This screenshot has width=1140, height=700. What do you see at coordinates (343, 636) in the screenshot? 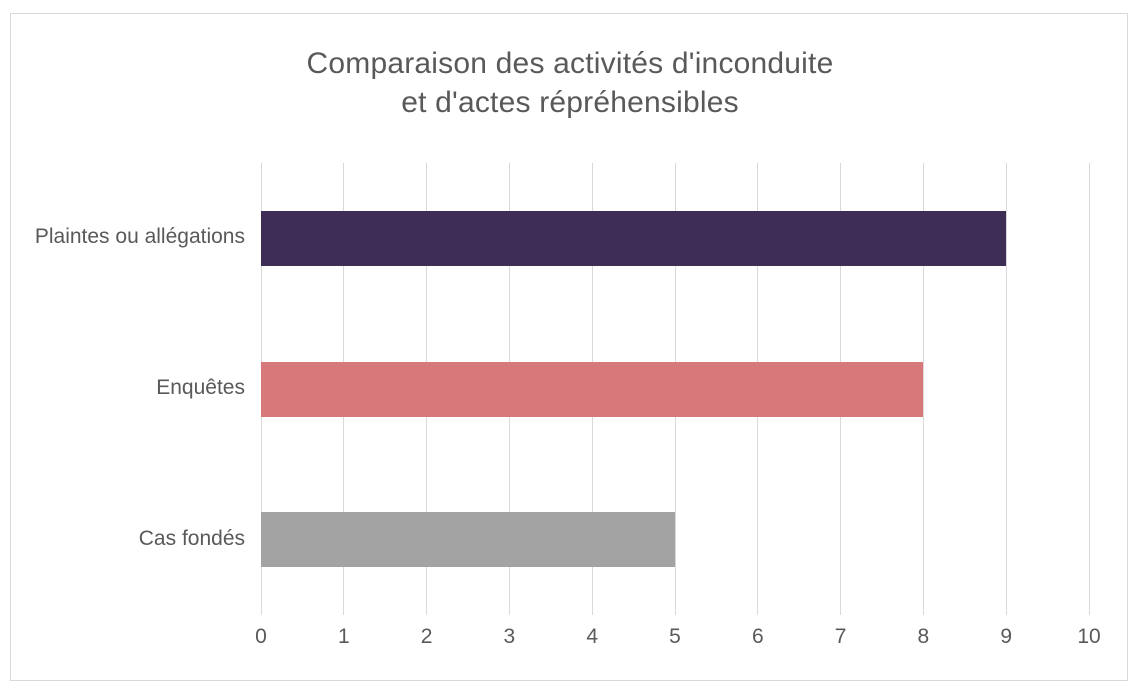
I see `x-axis-tick-label: 1` at bounding box center [343, 636].